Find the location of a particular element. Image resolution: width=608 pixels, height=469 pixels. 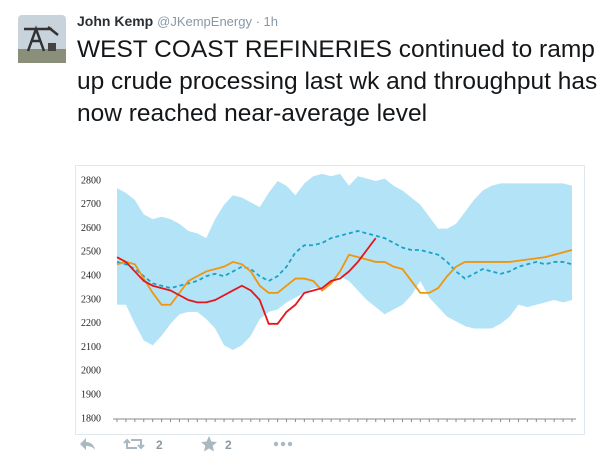

timestamp: 1h is located at coordinates (271, 21).